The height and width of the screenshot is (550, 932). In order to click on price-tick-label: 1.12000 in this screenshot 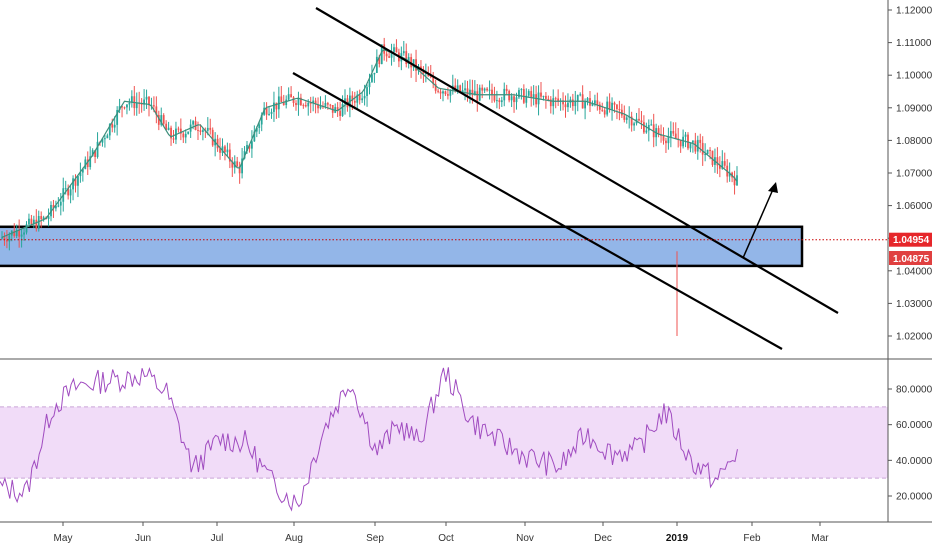, I will do `click(914, 11)`.